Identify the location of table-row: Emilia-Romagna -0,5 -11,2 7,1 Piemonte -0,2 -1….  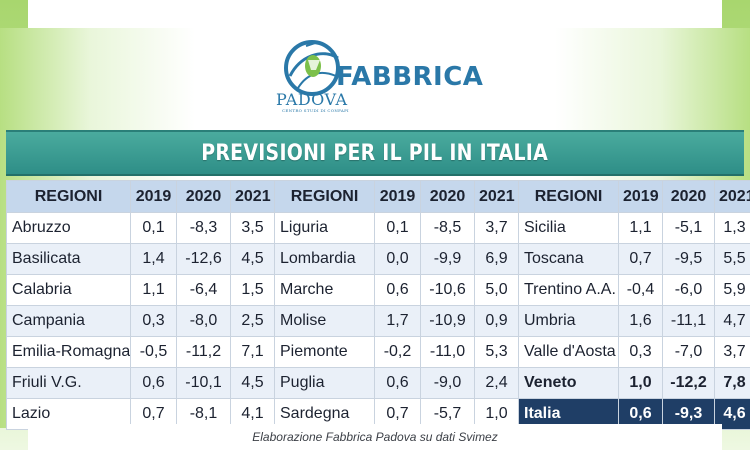
(378, 352).